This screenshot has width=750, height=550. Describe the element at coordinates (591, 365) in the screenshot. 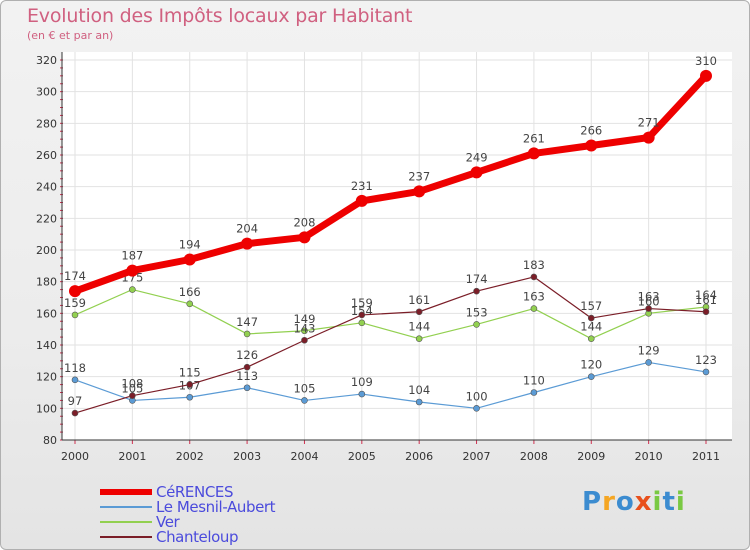

I see `data-label: 120` at that location.